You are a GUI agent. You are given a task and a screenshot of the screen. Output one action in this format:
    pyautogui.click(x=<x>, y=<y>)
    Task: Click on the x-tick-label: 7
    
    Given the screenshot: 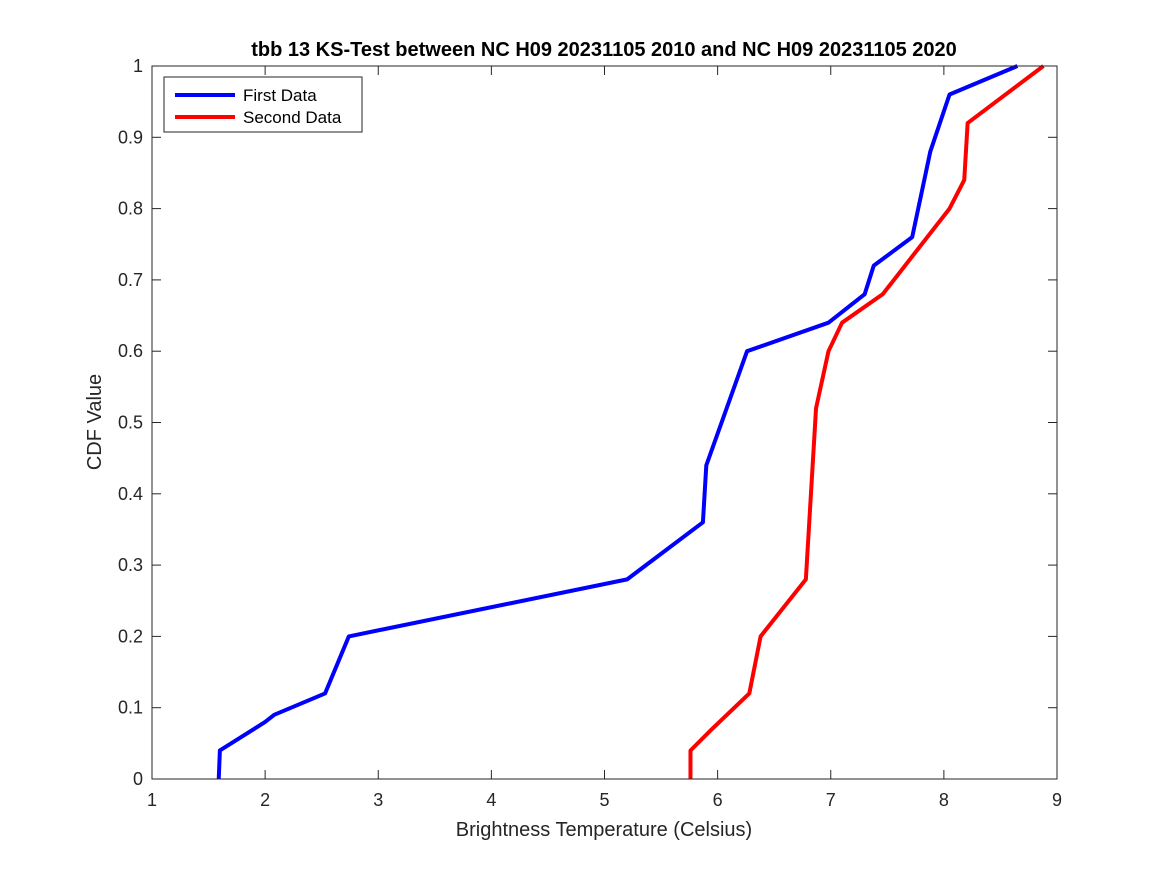 What is the action you would take?
    pyautogui.click(x=831, y=800)
    